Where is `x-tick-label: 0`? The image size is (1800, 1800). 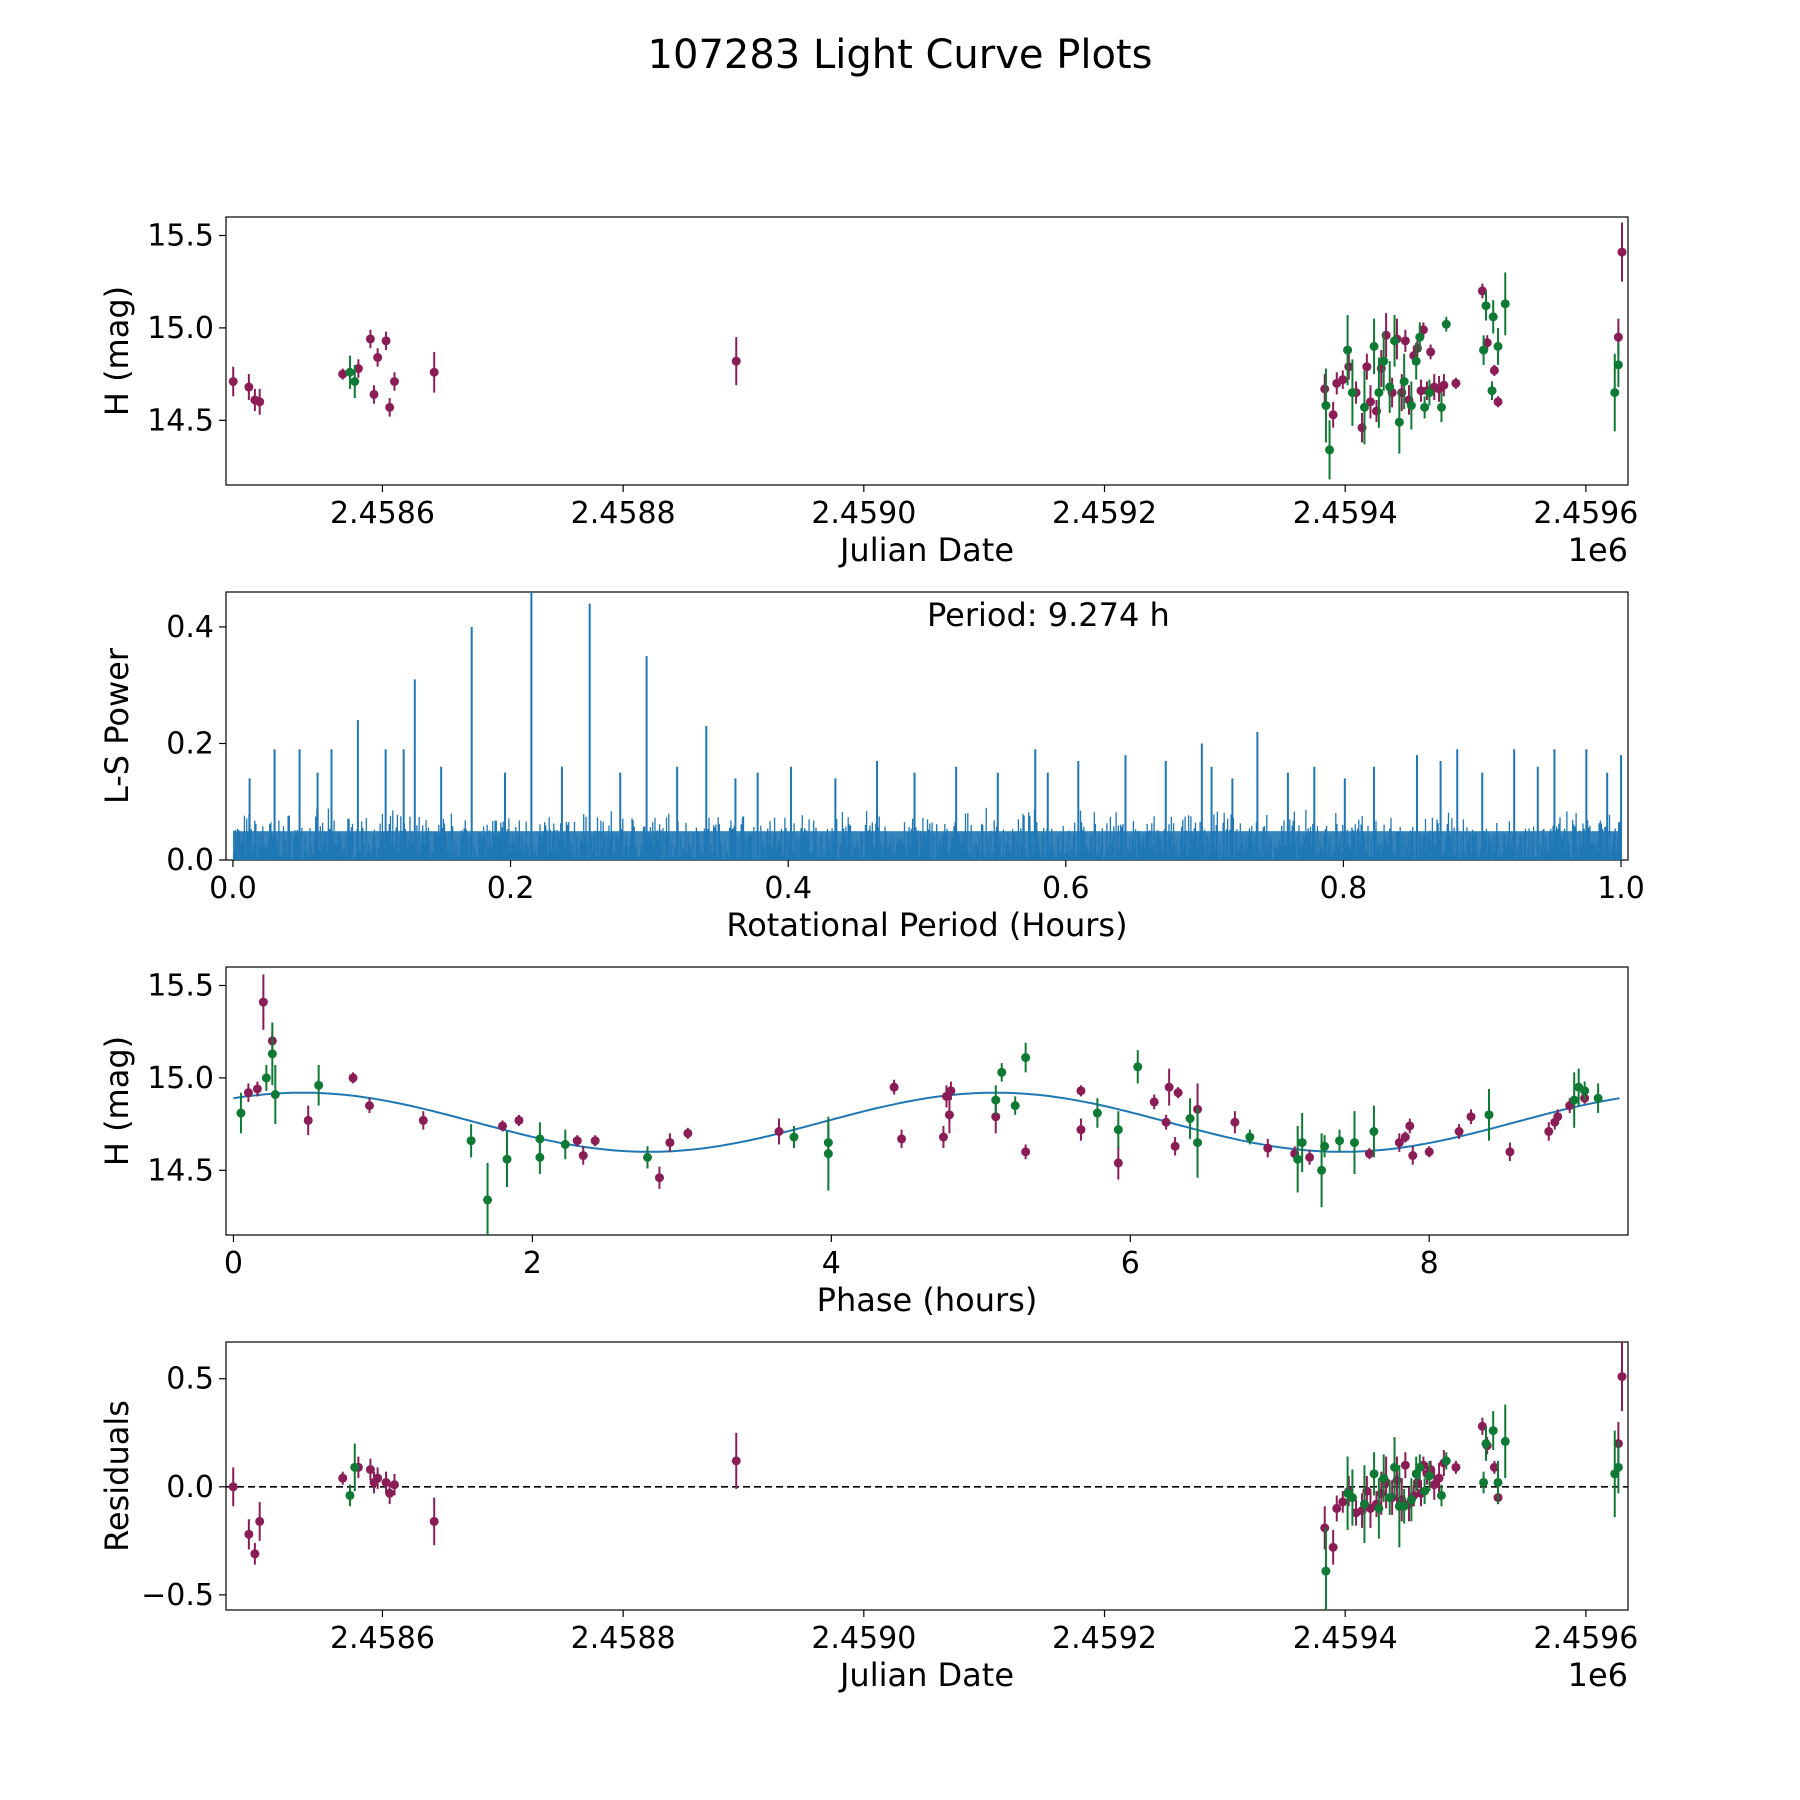 x-tick-label: 0 is located at coordinates (233, 1263).